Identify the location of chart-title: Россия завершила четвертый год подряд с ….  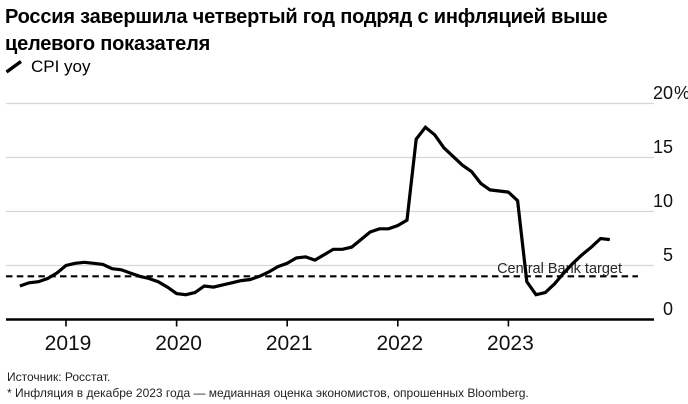
(306, 31).